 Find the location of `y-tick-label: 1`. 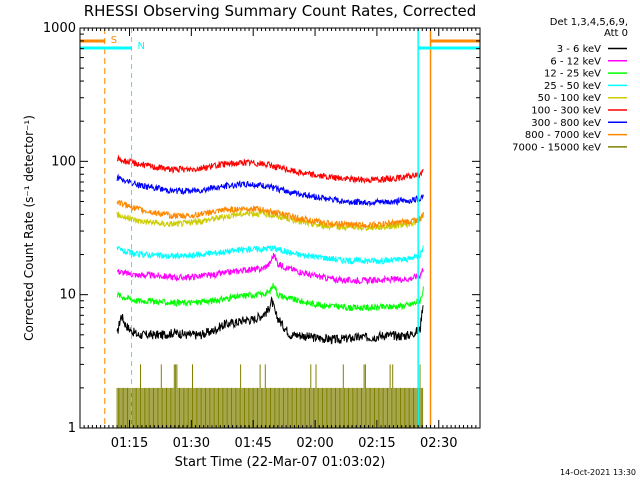

y-tick-label: 1 is located at coordinates (72, 428).